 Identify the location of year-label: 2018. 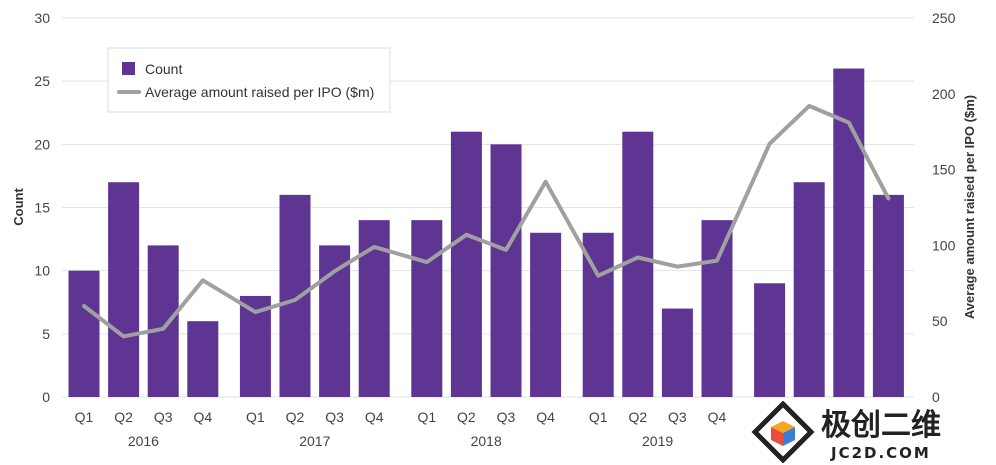
(486, 441).